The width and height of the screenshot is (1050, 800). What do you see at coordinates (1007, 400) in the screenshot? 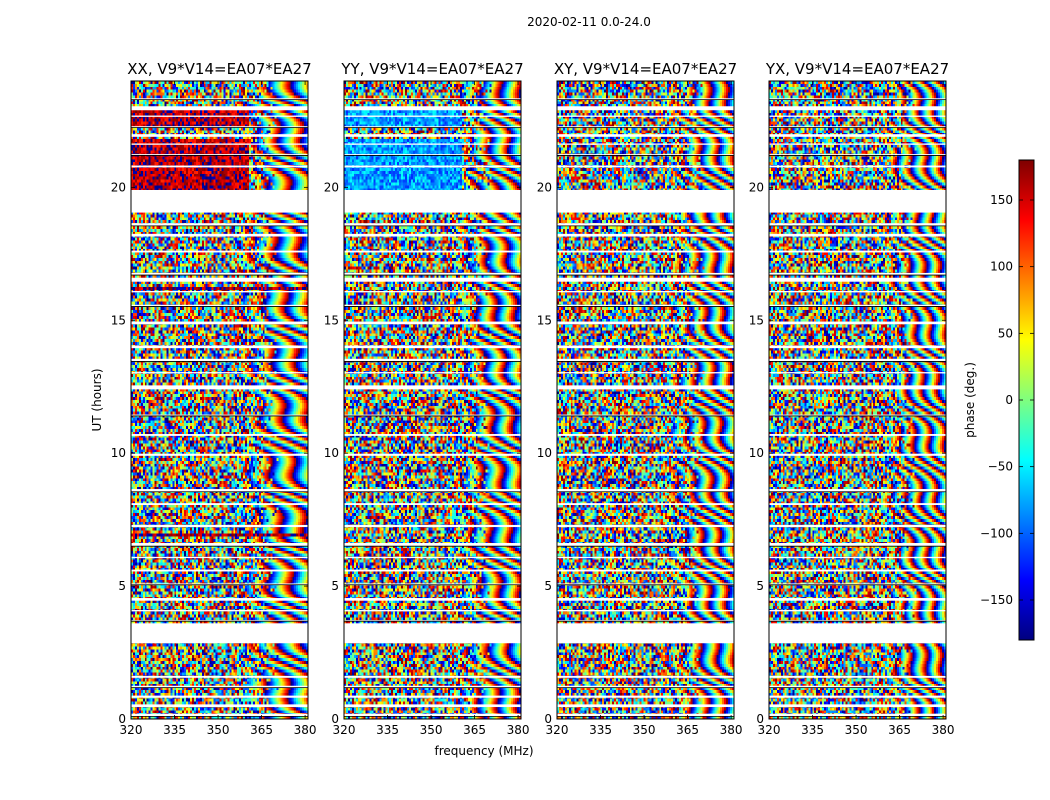
I see `colorbar: −150 −100 −50 0 50 100 150` at bounding box center [1007, 400].